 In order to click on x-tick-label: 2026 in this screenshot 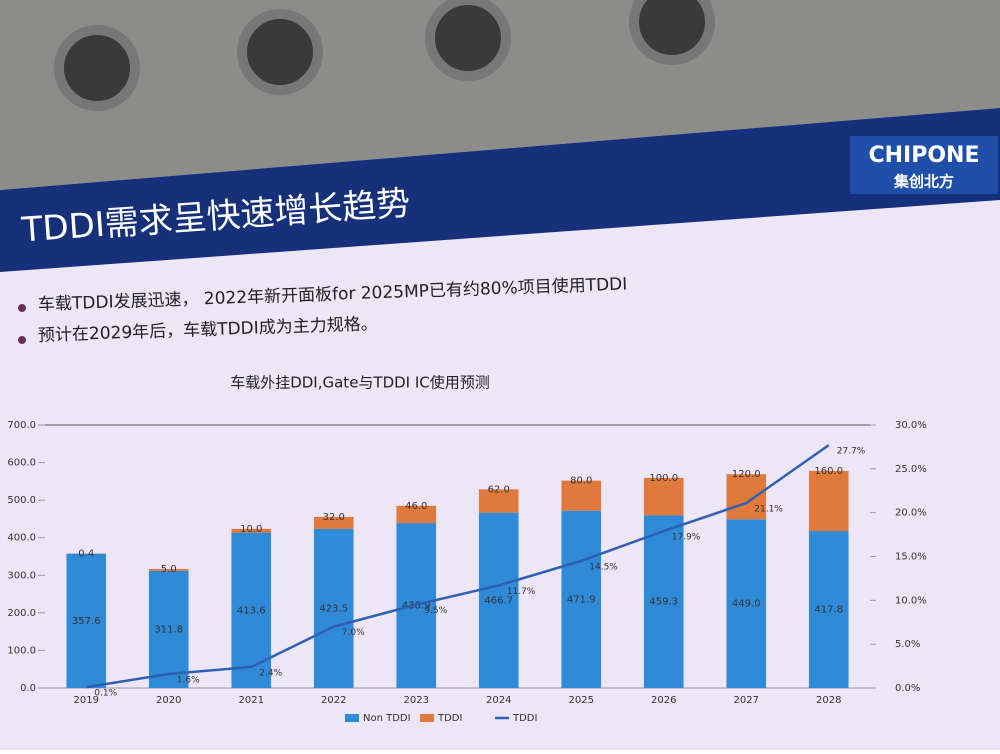, I will do `click(663, 700)`.